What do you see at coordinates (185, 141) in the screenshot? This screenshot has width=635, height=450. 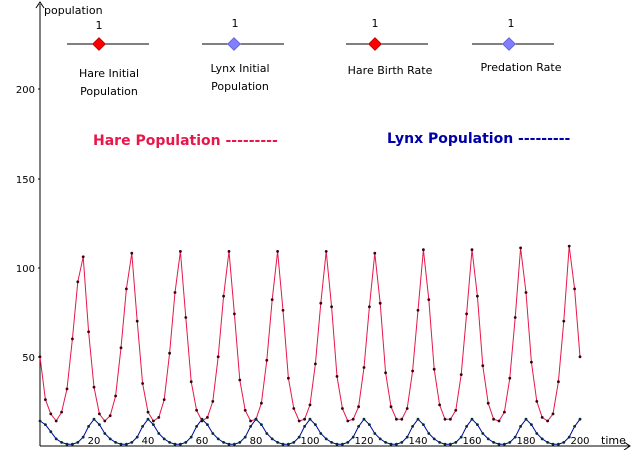 I see `legend-hare: Hare Population ---------` at bounding box center [185, 141].